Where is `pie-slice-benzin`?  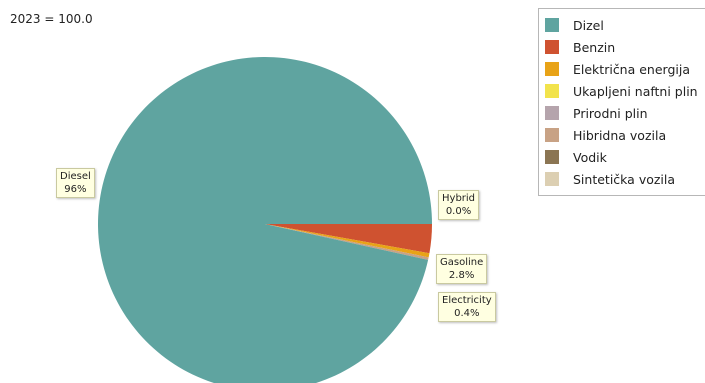
pie-slice-benzin is located at coordinates (348, 239).